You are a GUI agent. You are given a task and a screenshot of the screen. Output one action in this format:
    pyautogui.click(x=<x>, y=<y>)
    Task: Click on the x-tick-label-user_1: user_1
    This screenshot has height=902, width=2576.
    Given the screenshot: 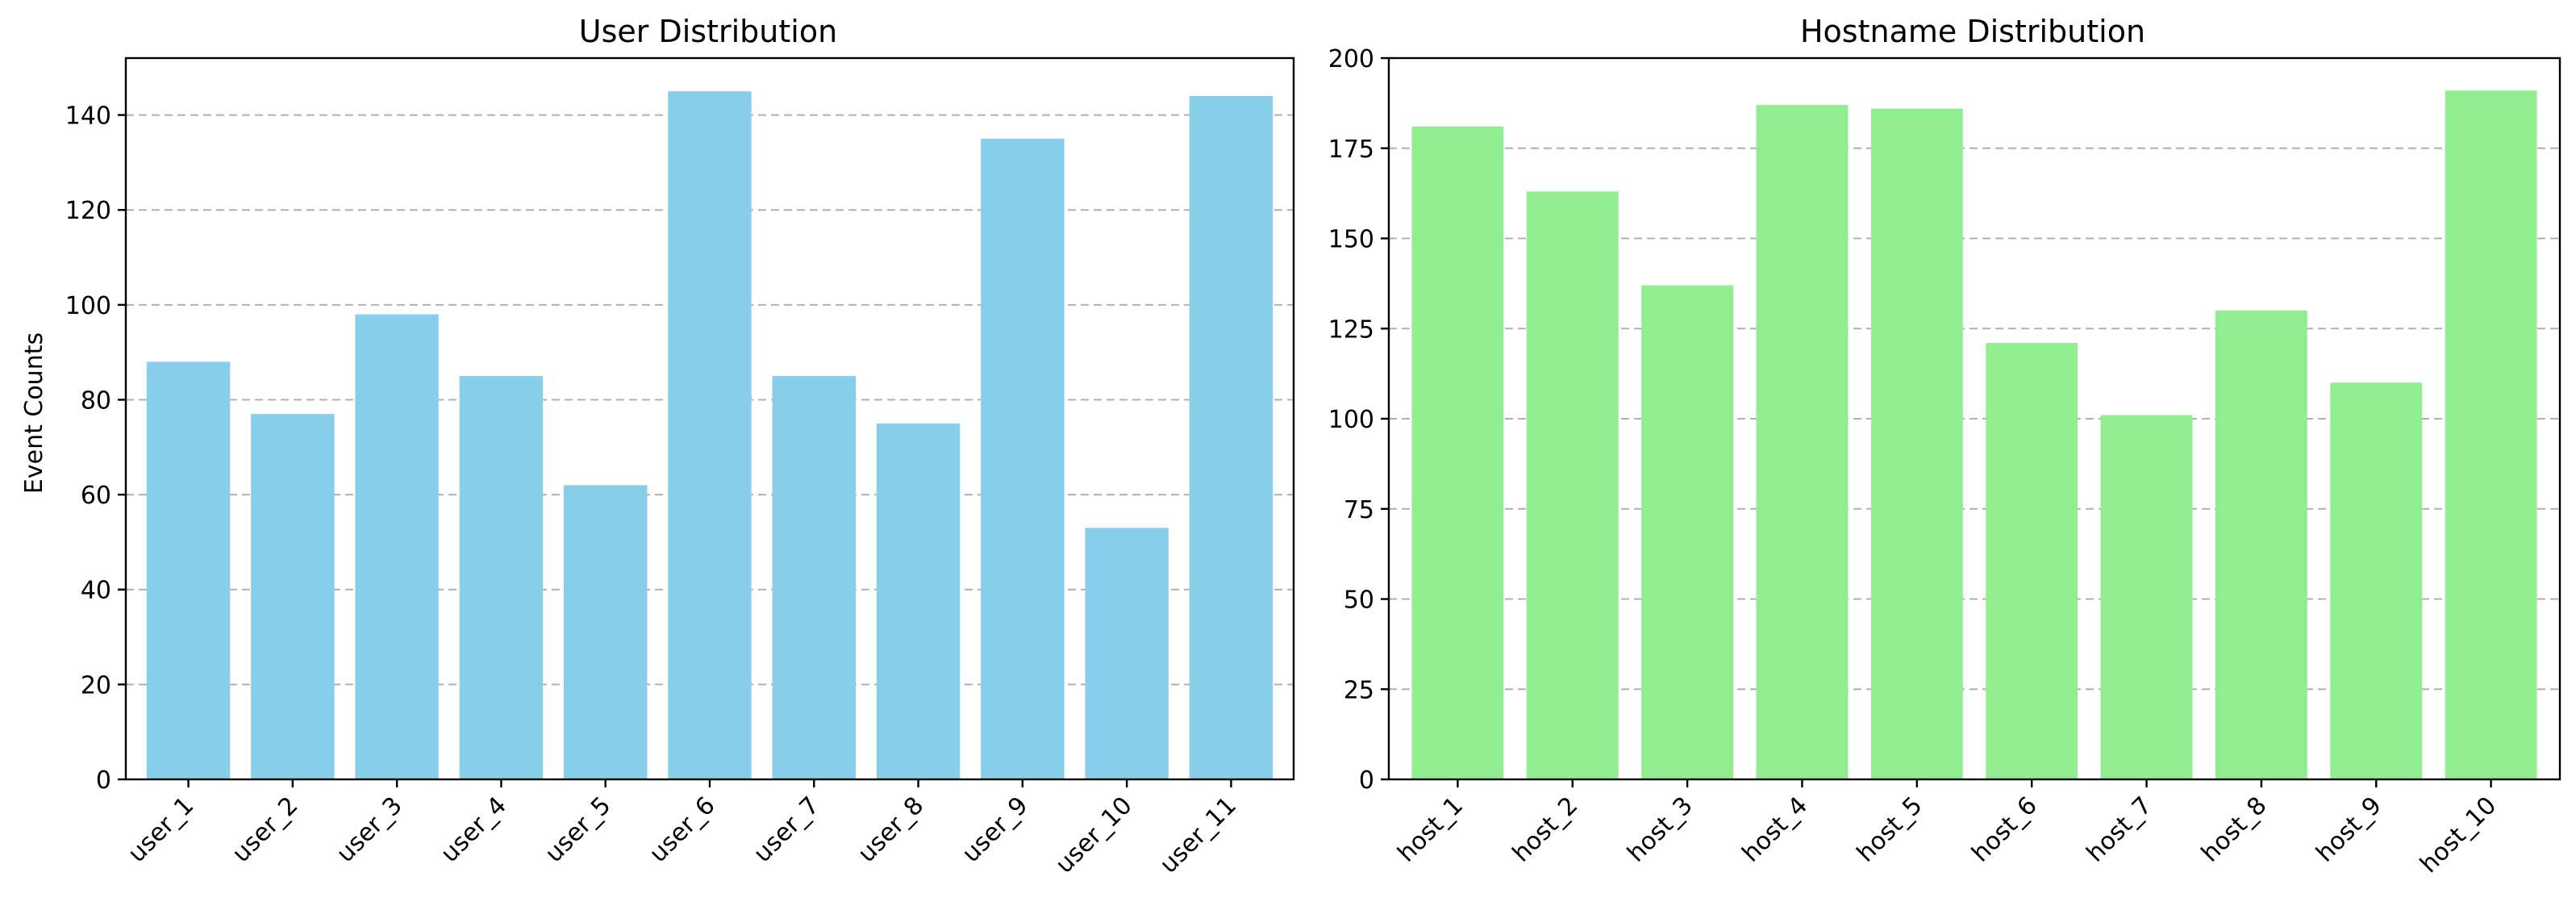 What is the action you would take?
    pyautogui.click(x=161, y=829)
    